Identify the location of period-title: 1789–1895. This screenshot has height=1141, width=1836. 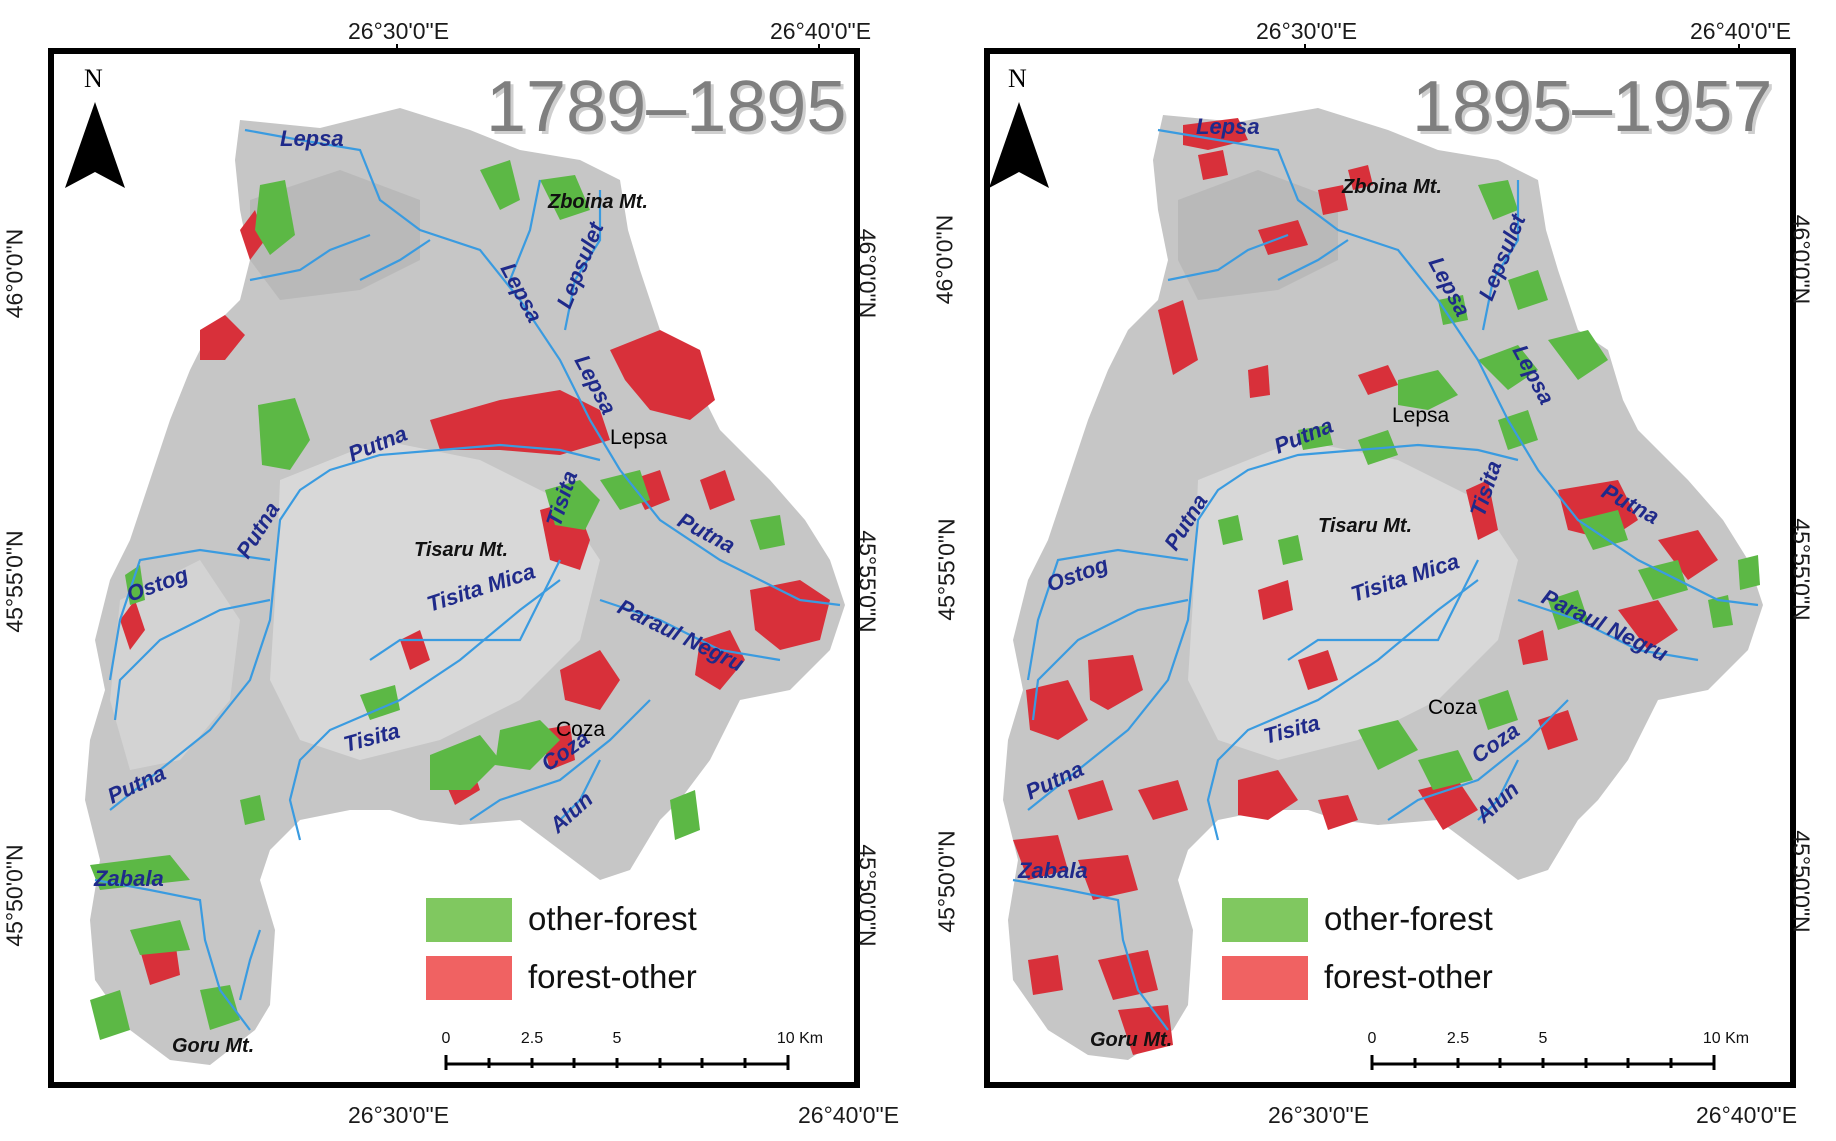
(666, 107).